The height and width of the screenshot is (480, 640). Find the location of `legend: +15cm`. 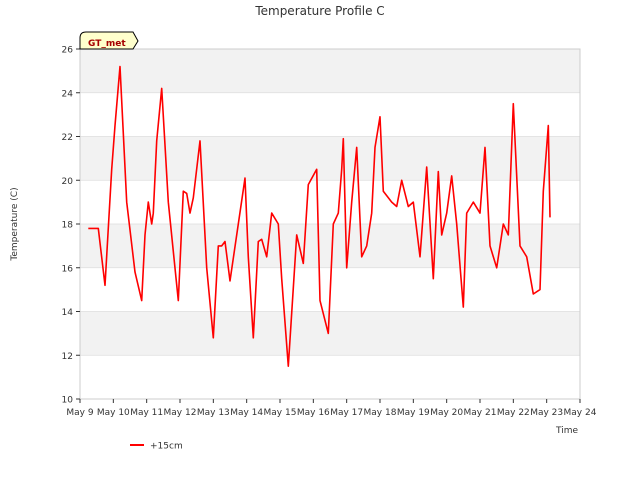

legend: +15cm is located at coordinates (156, 447).